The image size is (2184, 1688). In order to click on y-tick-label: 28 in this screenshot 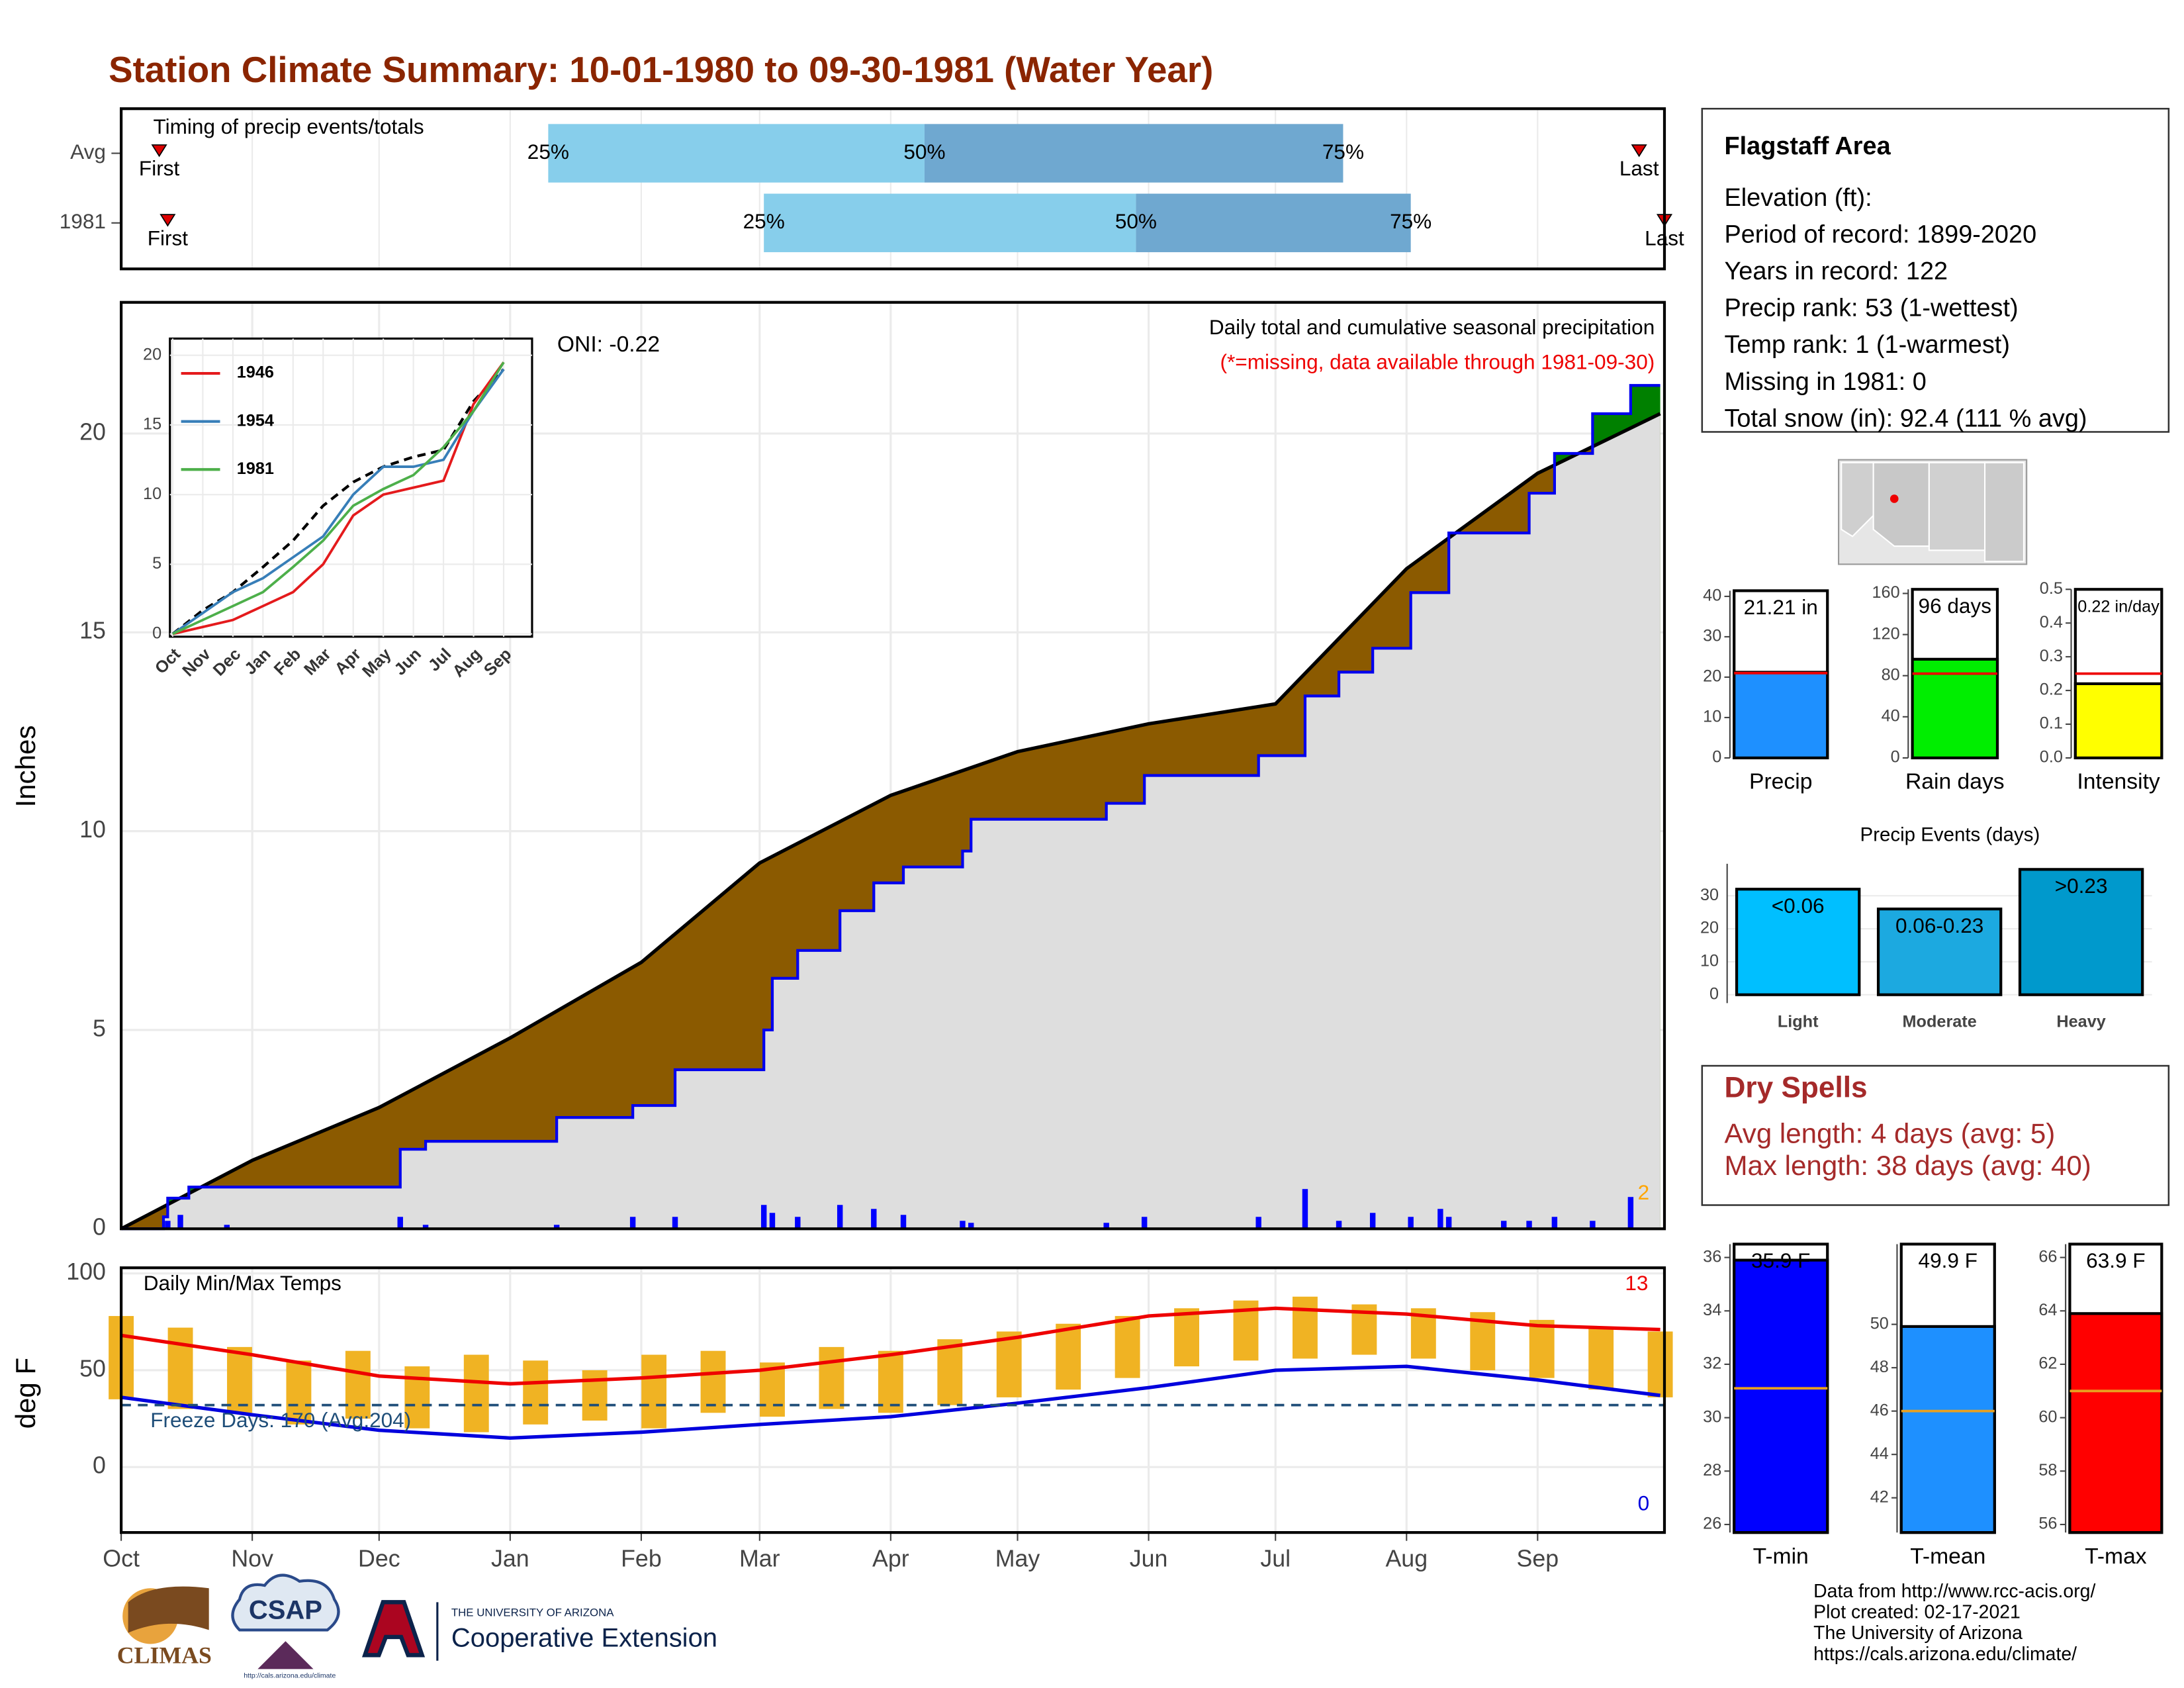, I will do `click(1712, 1470)`.